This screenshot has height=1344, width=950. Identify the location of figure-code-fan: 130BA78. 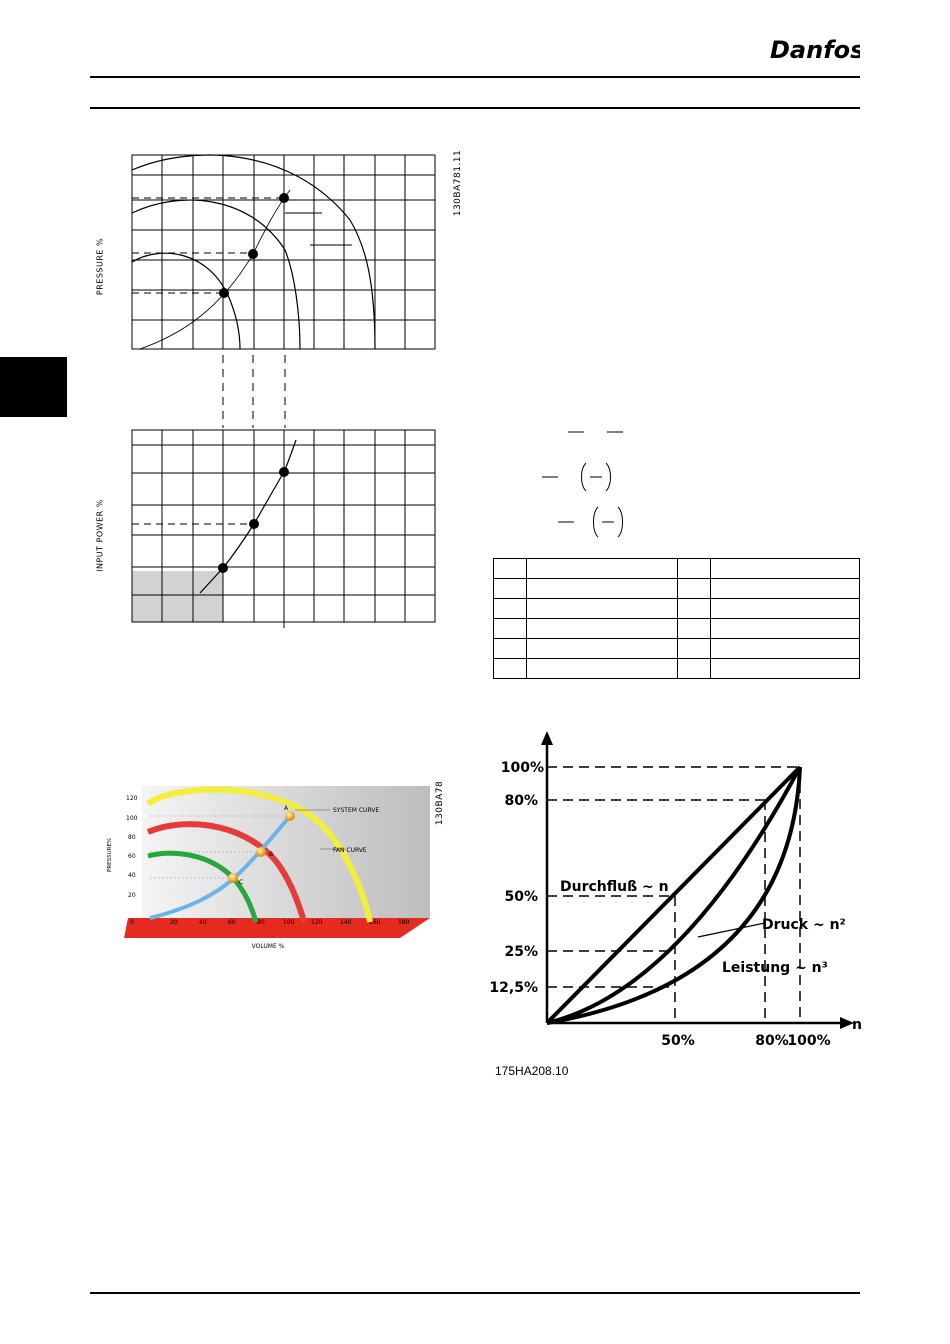
(440, 803).